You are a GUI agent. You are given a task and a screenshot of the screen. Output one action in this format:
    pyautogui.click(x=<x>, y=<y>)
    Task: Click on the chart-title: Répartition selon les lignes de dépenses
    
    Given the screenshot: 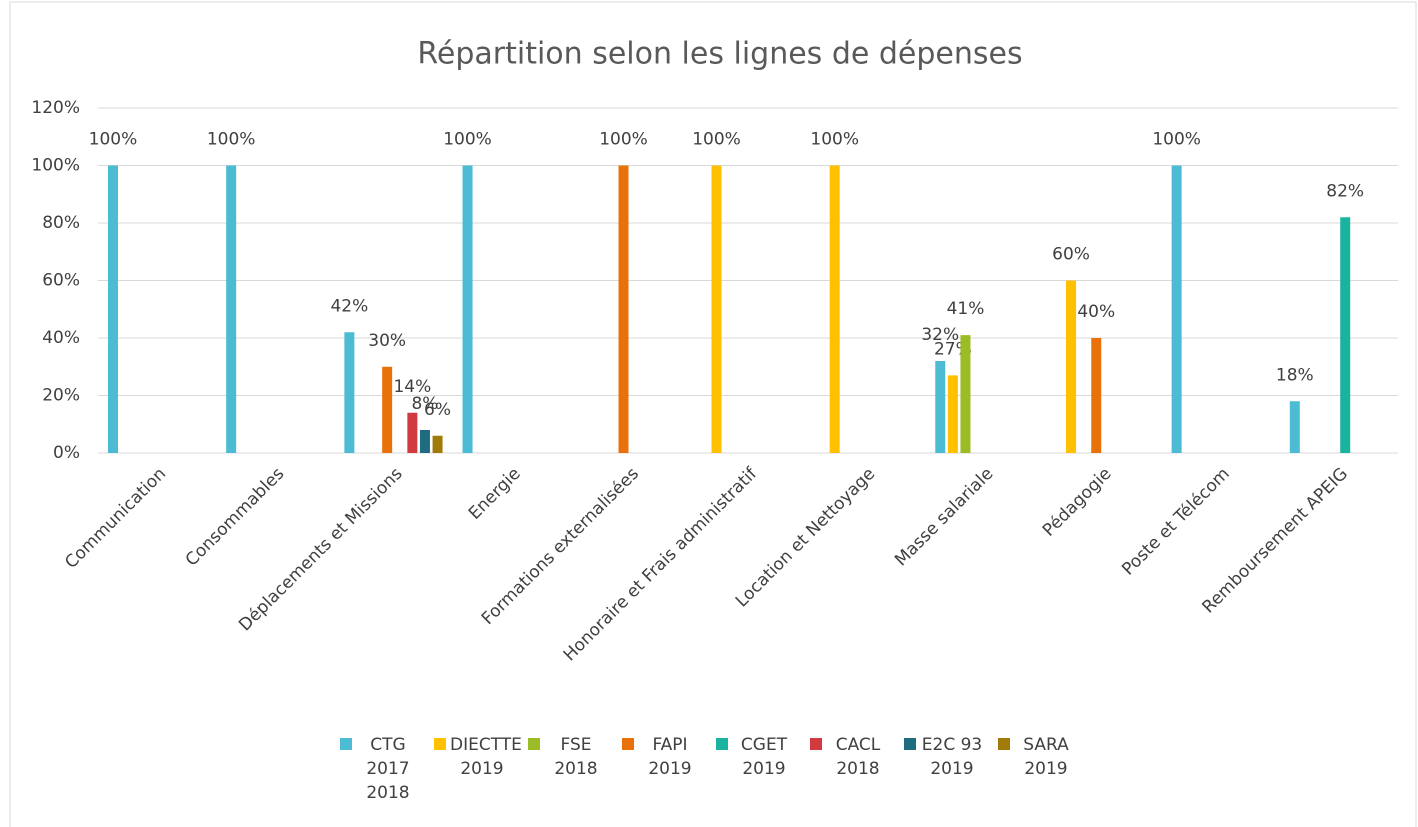 What is the action you would take?
    pyautogui.click(x=719, y=54)
    